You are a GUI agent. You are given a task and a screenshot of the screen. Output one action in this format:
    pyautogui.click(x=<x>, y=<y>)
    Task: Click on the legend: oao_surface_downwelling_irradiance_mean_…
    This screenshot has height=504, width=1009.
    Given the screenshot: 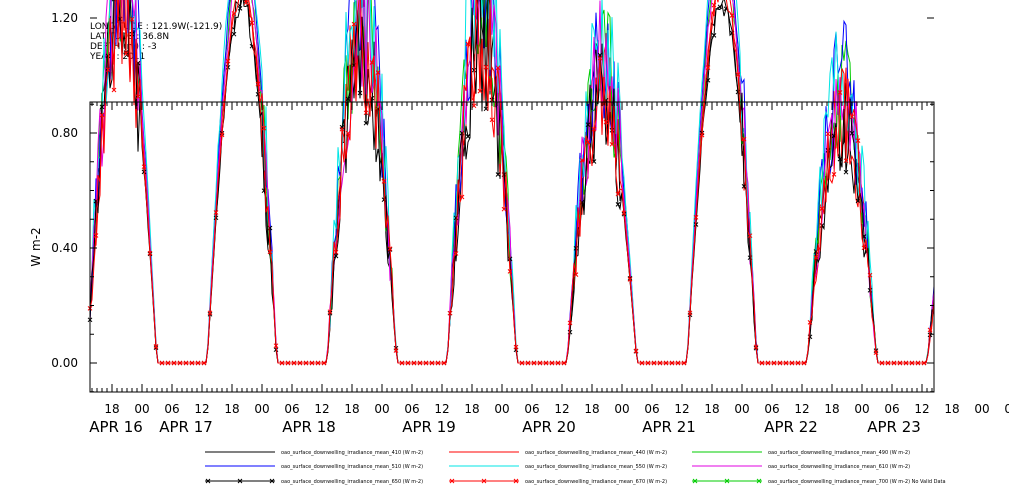 What is the action you would take?
    pyautogui.click(x=575, y=467)
    